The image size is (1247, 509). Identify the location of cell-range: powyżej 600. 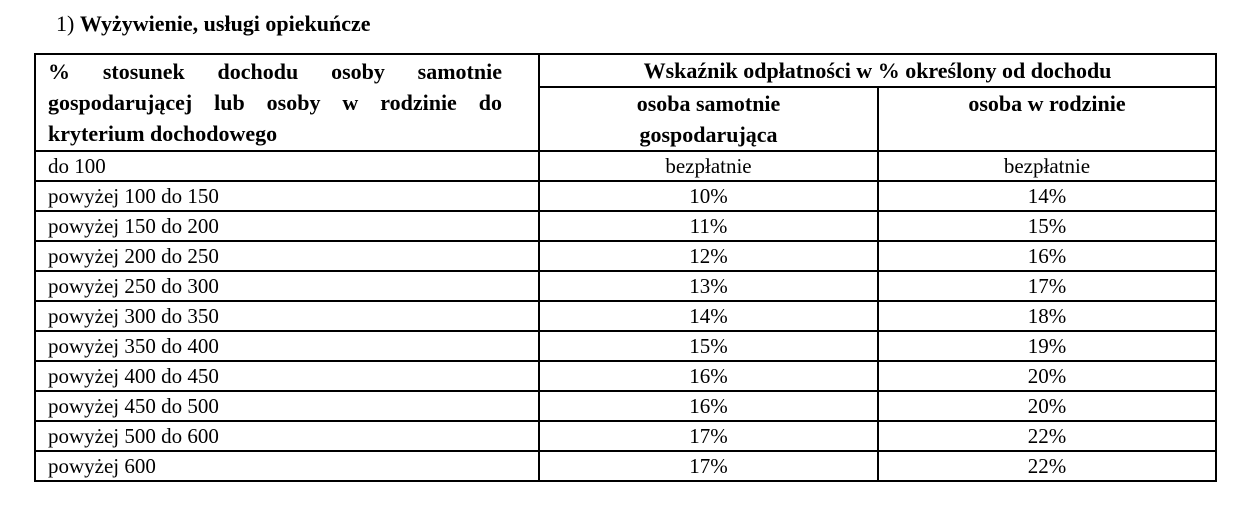
(287, 466).